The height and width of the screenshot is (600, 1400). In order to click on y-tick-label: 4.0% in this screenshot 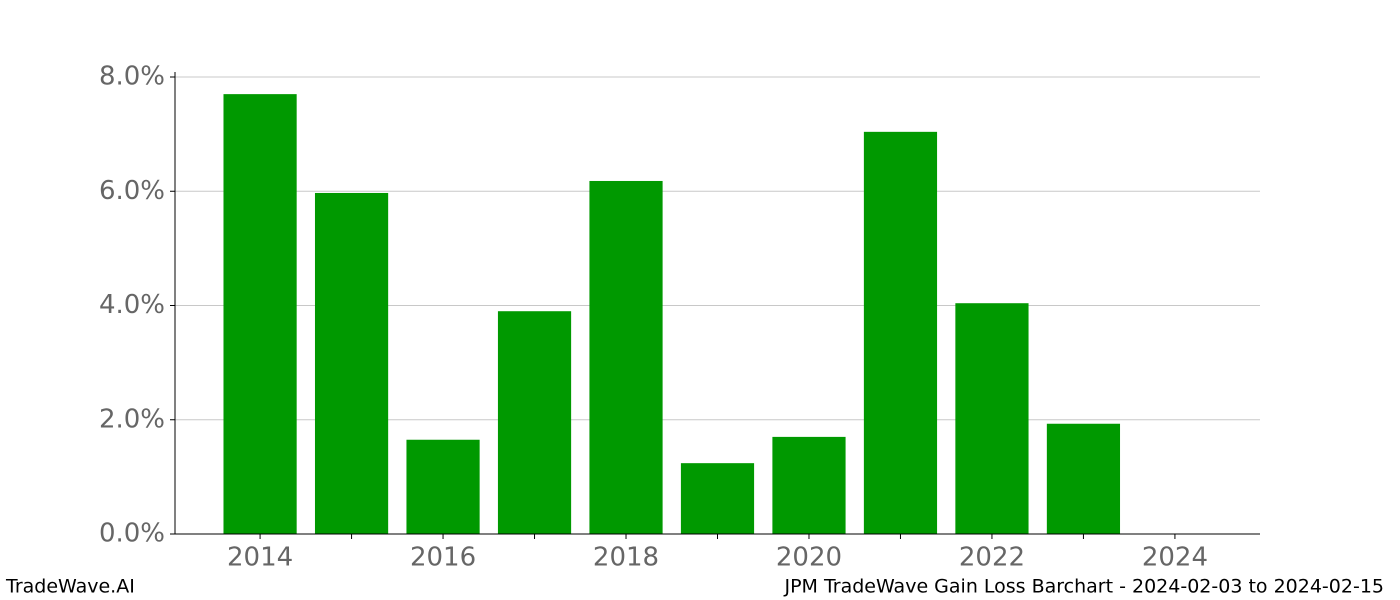, I will do `click(132, 305)`.